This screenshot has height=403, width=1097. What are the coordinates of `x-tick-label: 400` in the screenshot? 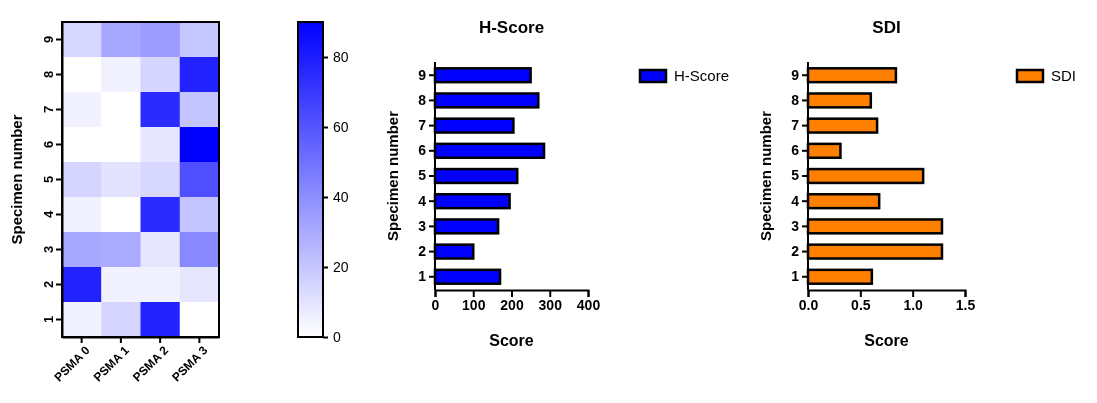 It's located at (588, 304).